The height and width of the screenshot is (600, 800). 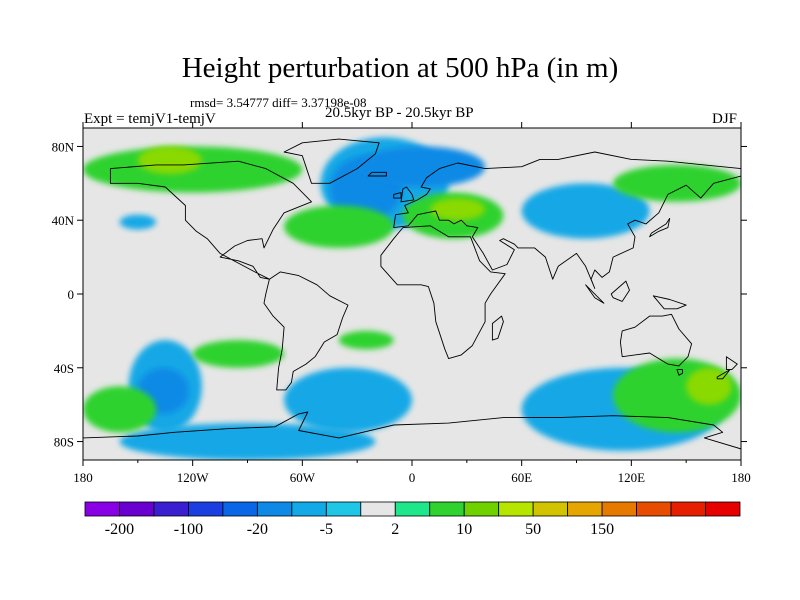 I want to click on period-label: 20.5kyr BP - 20.5kyr BP, so click(x=399, y=113).